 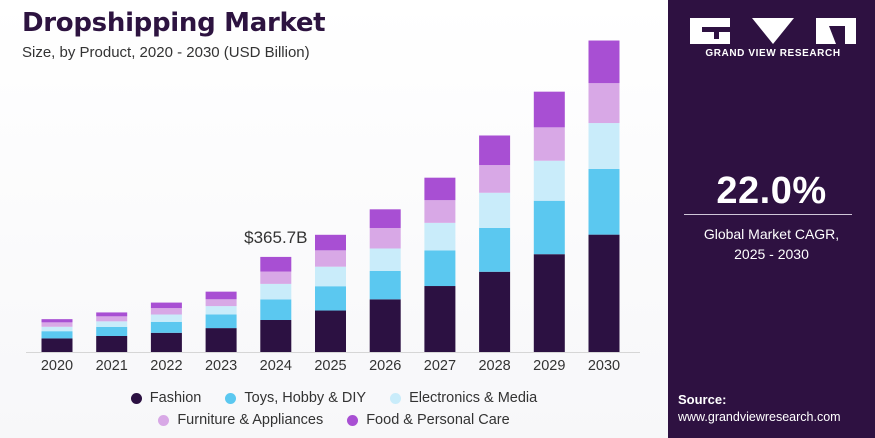 What do you see at coordinates (112, 366) in the screenshot?
I see `x-tick-label-2021: 2021` at bounding box center [112, 366].